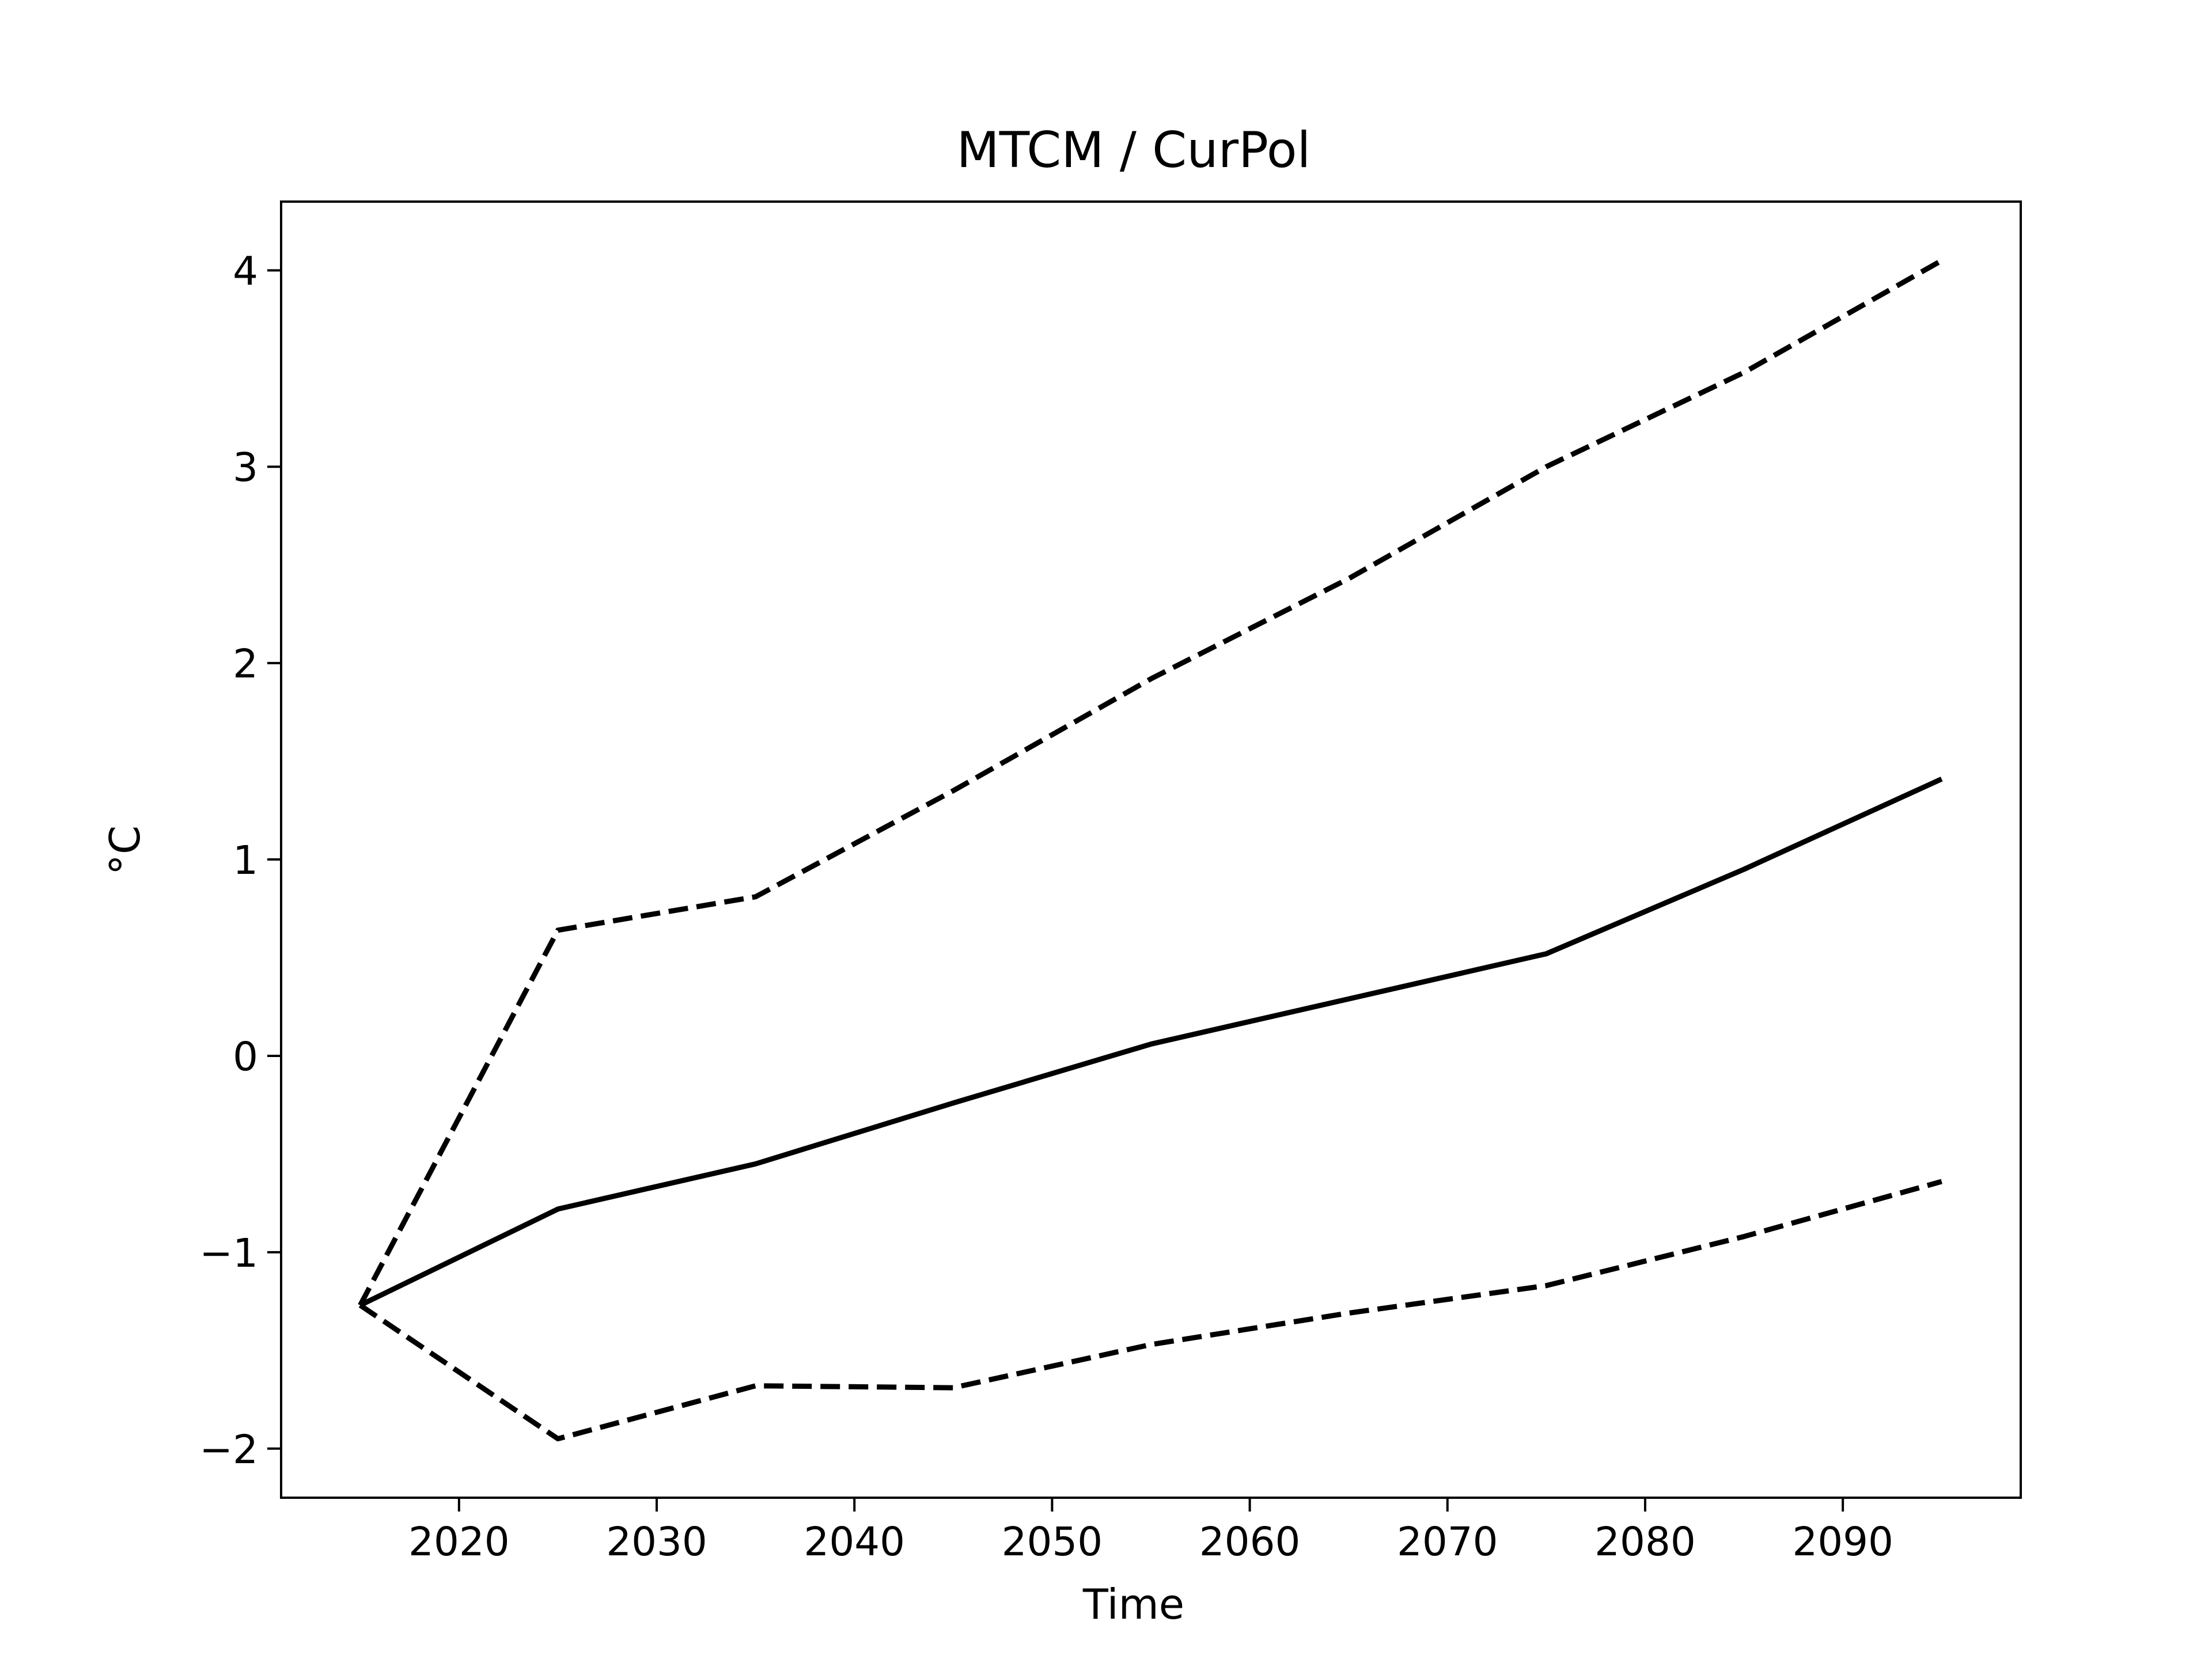  I want to click on x-tick-label: 2020, so click(459, 1542).